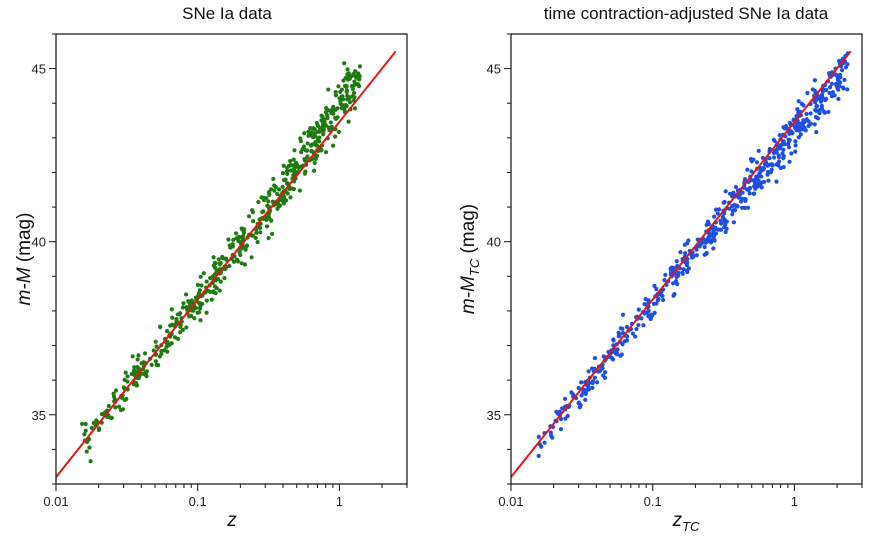 The width and height of the screenshot is (880, 551). I want to click on chart-title-right: time contraction-adjusted SNe Ia data, so click(686, 13).